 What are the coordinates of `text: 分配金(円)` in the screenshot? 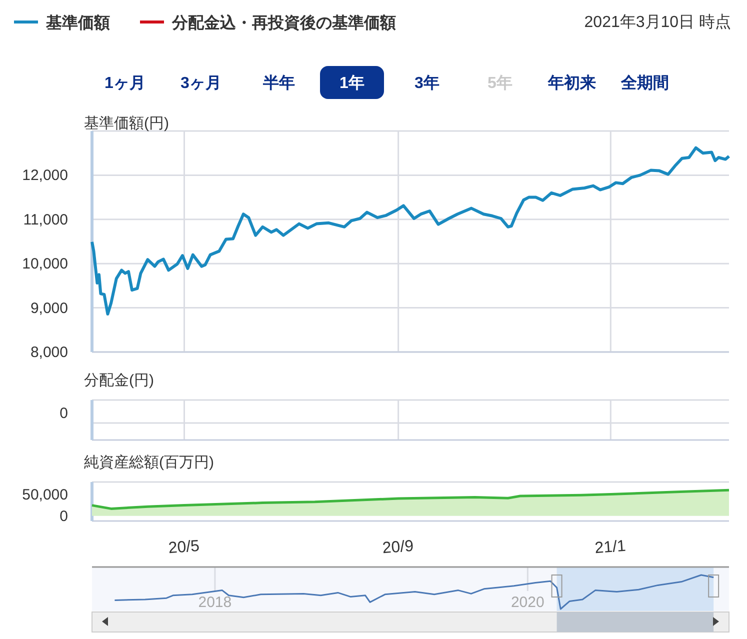 It's located at (119, 380).